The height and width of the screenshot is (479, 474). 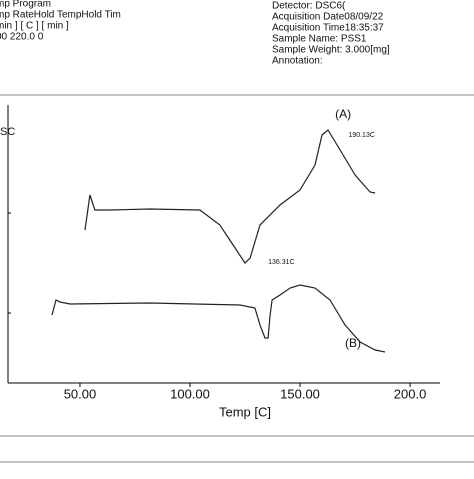 What do you see at coordinates (343, 114) in the screenshot?
I see `series-label: (A)` at bounding box center [343, 114].